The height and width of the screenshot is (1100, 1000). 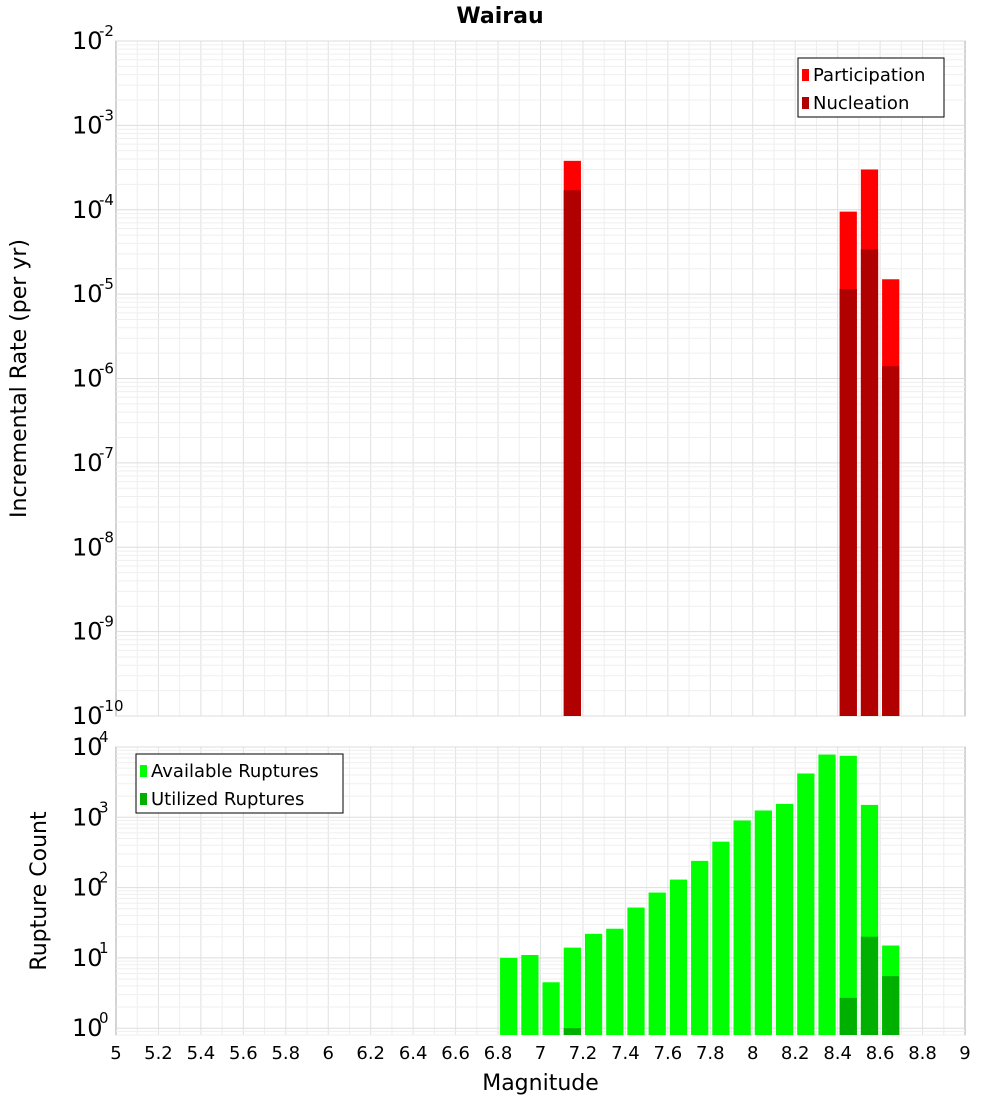 I want to click on legend-item: Available Ruptures, so click(x=229, y=771).